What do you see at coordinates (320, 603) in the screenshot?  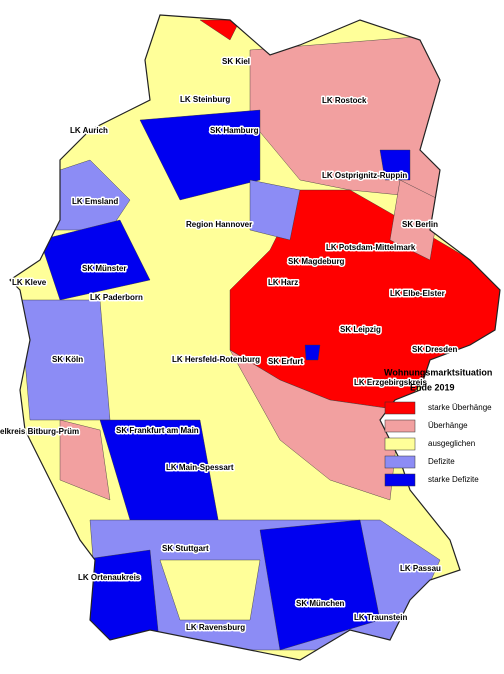 I see `place-label: SK München` at bounding box center [320, 603].